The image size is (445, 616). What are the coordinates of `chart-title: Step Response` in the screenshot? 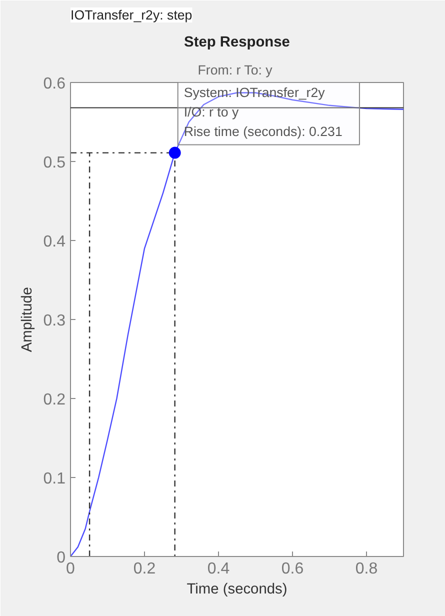 It's located at (237, 42).